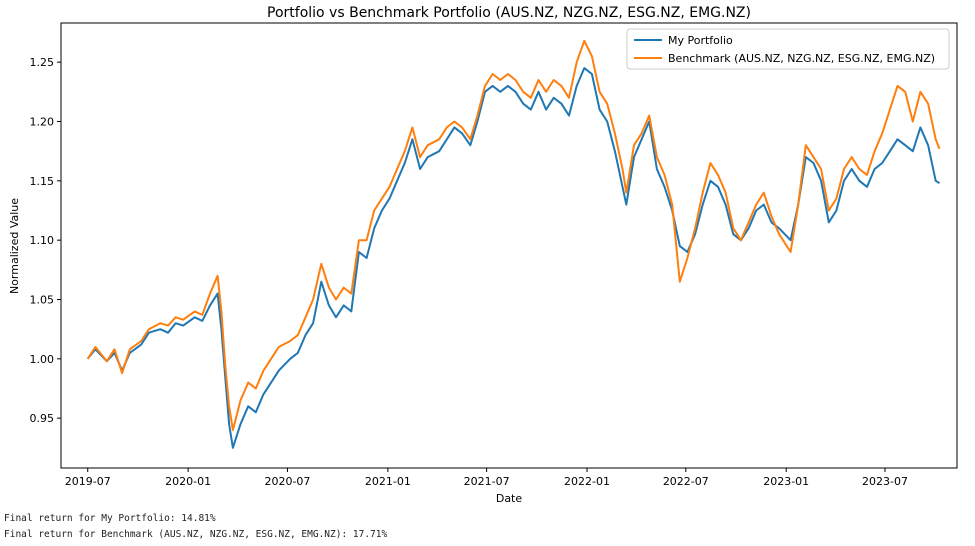 The height and width of the screenshot is (546, 975). I want to click on x-tick-label: 2020-01, so click(188, 481).